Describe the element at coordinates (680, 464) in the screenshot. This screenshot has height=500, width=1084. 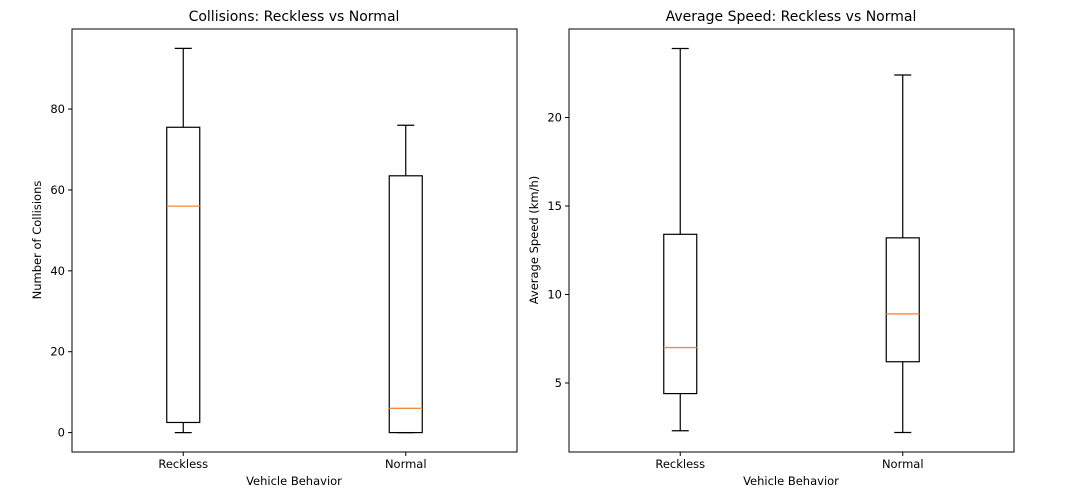
I see `speed-x-tick-label-reckless: Reckless` at that location.